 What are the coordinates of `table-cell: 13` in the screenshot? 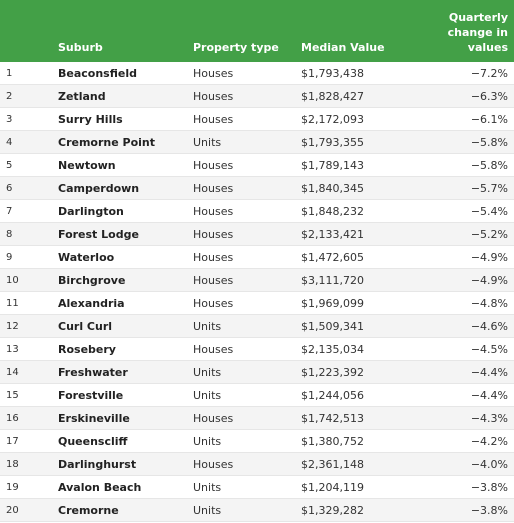 It's located at (12, 349).